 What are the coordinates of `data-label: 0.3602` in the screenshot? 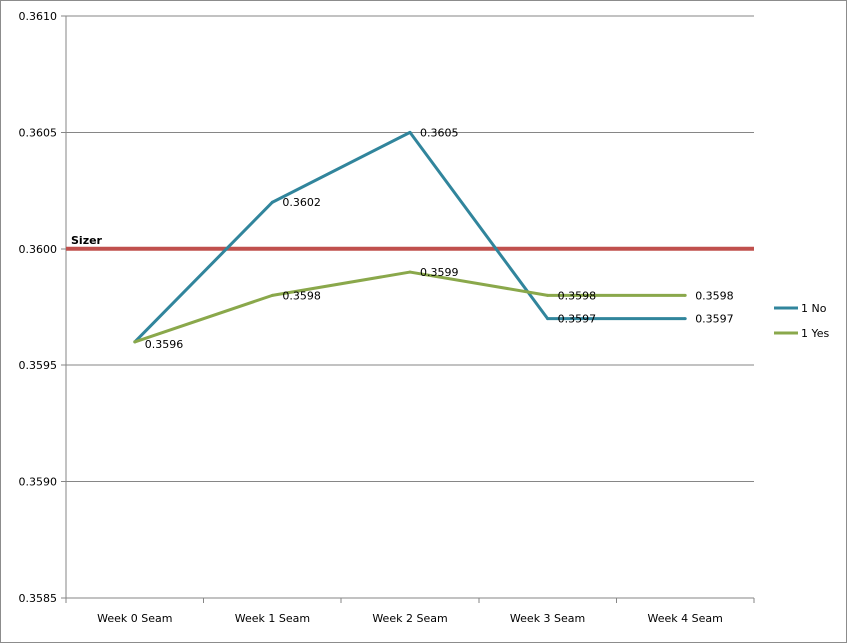 It's located at (301, 202).